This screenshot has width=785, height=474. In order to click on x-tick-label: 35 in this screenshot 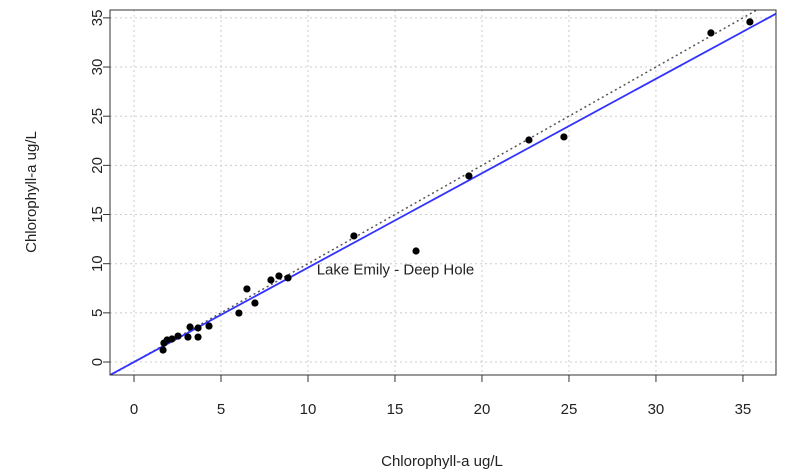, I will do `click(743, 409)`.